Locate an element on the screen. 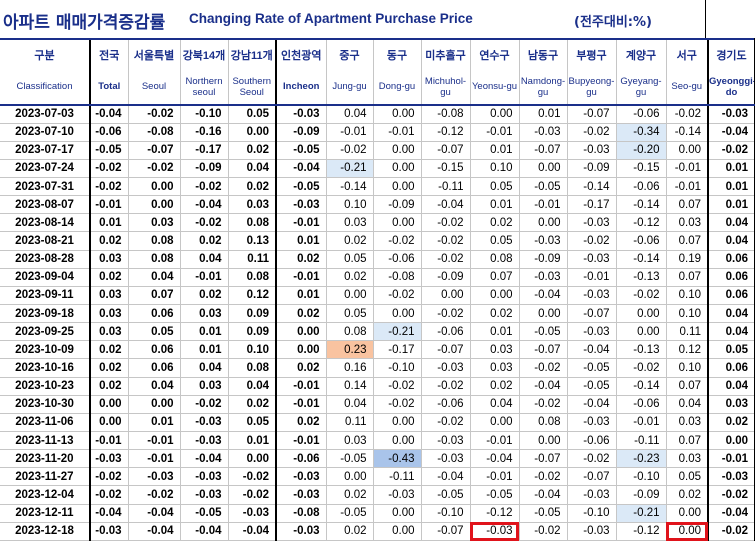 This screenshot has height=541, width=755. value-cell: -0.21 is located at coordinates (641, 513).